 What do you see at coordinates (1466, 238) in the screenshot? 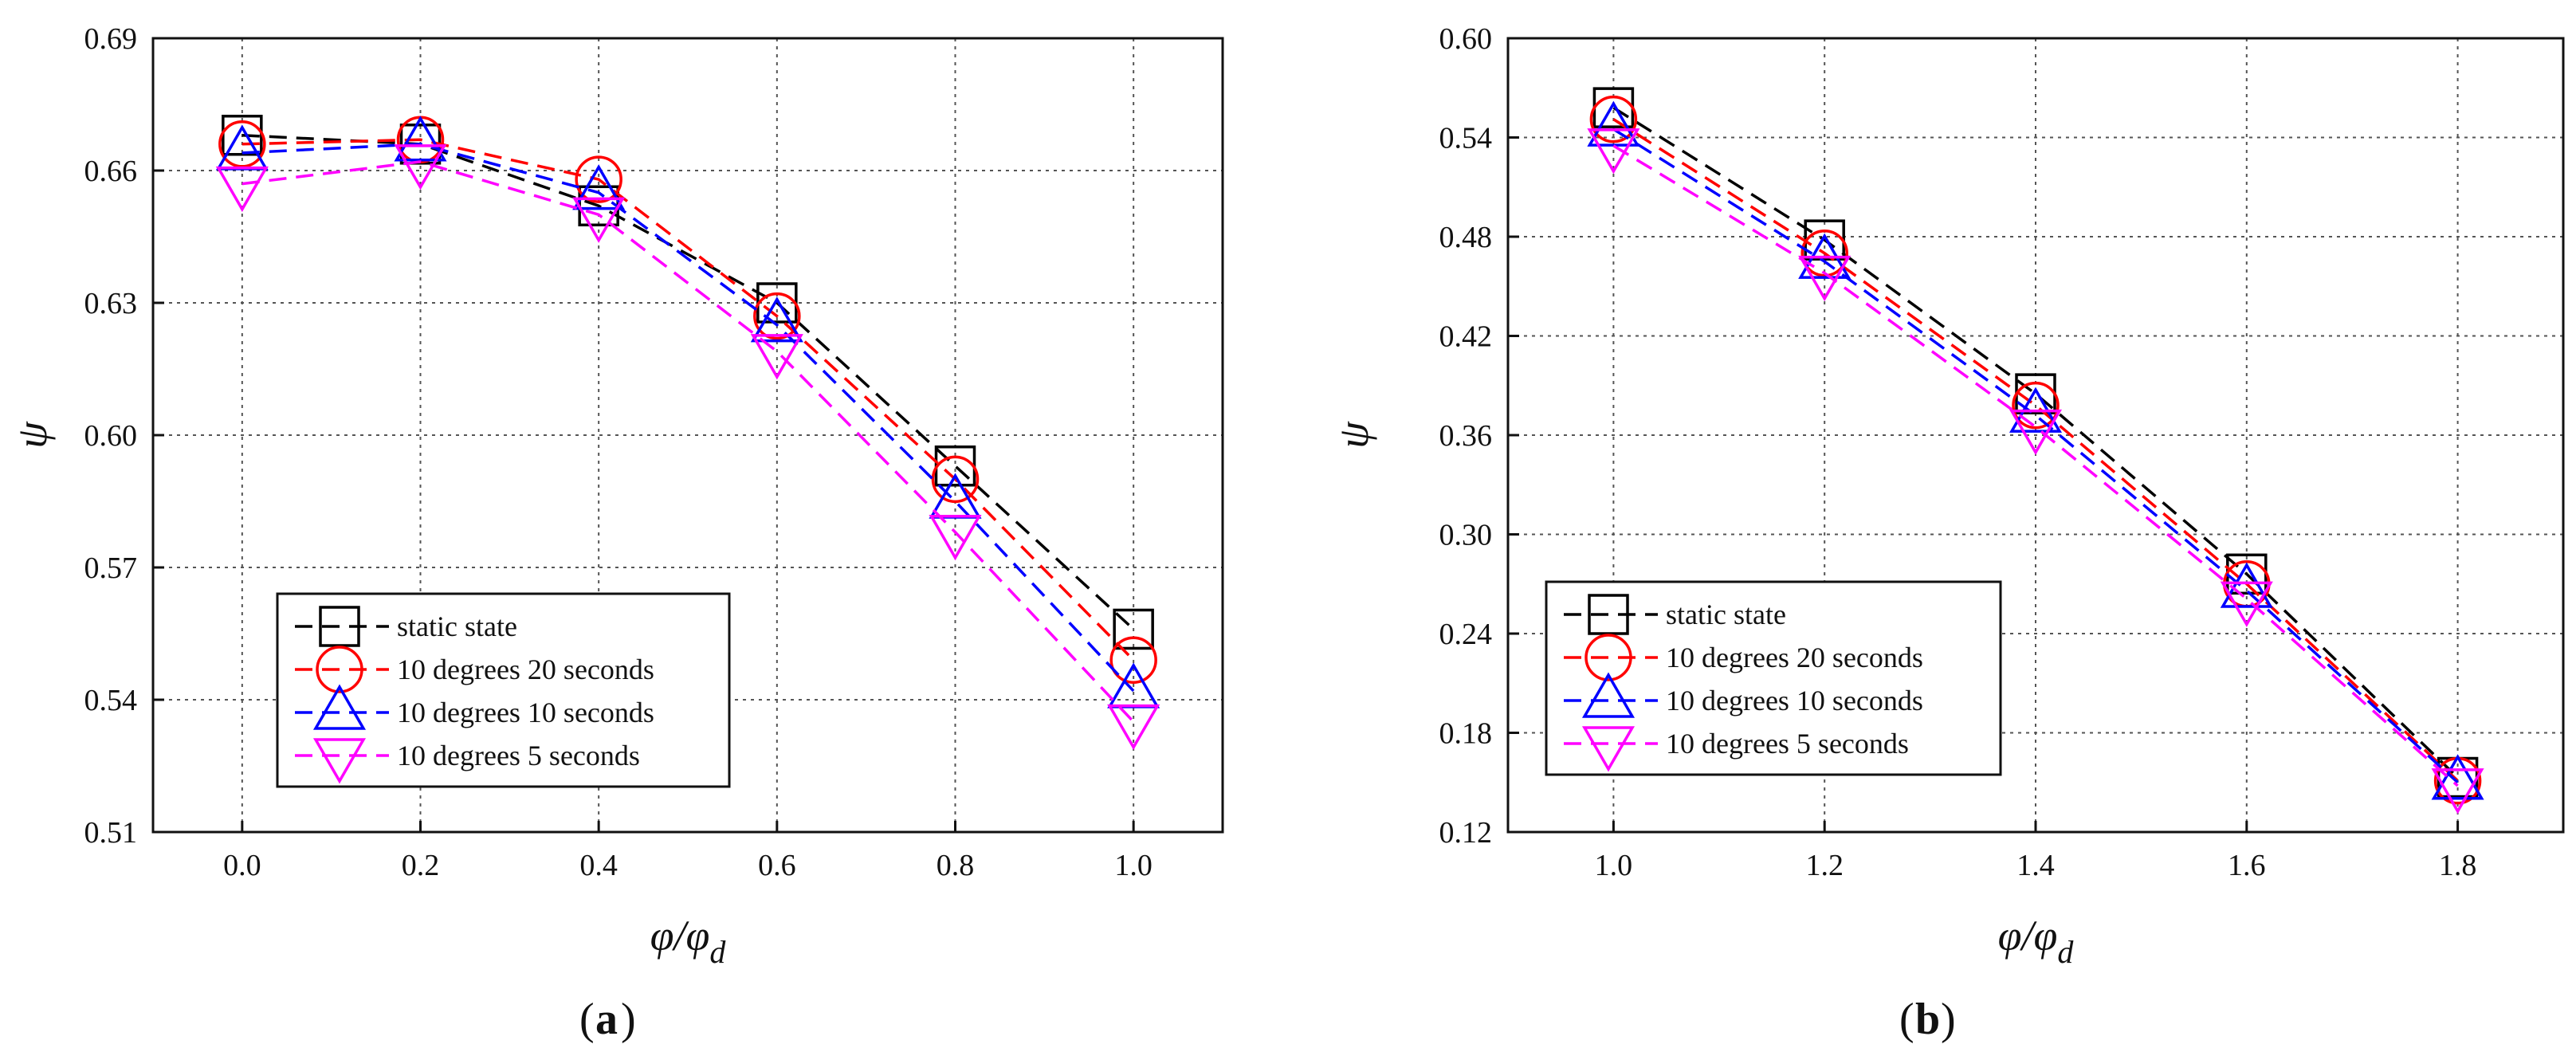
I see `panel-b-ytick-label-6: 0.48` at bounding box center [1466, 238].